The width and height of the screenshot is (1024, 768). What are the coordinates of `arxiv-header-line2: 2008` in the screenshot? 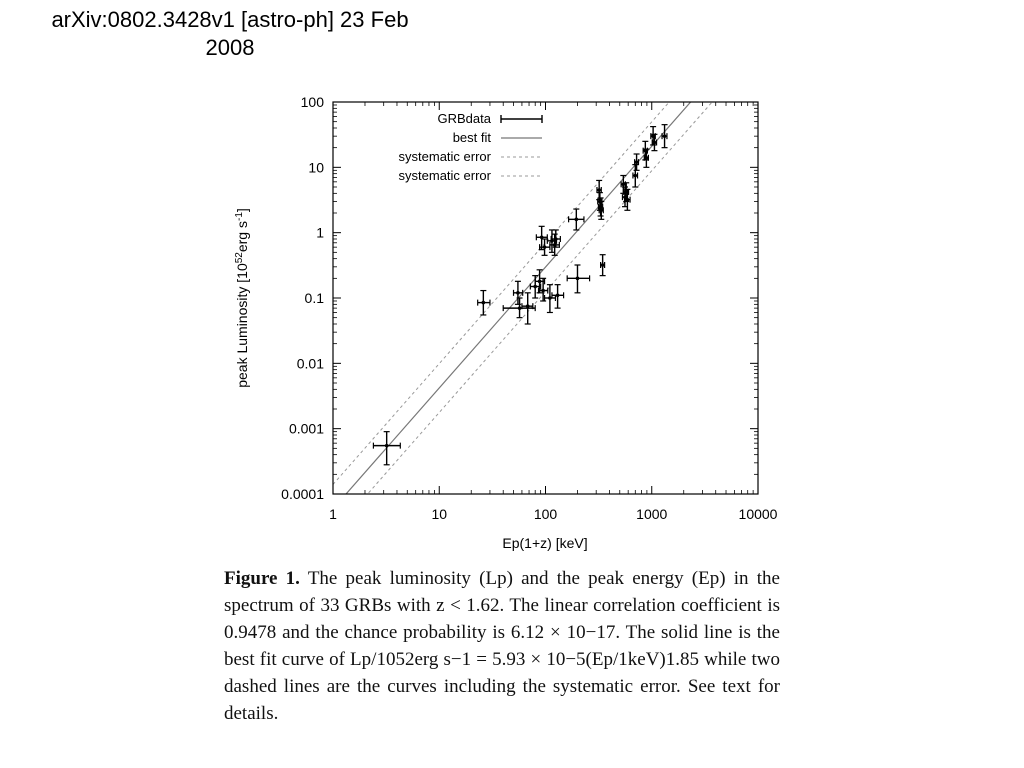 It's located at (230, 47).